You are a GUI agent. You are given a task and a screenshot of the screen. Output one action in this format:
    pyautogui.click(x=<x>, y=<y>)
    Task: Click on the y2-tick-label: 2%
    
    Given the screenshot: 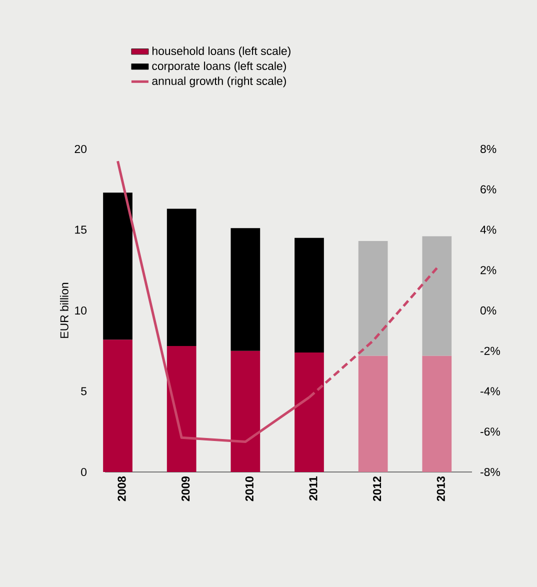 What is the action you would take?
    pyautogui.click(x=488, y=270)
    